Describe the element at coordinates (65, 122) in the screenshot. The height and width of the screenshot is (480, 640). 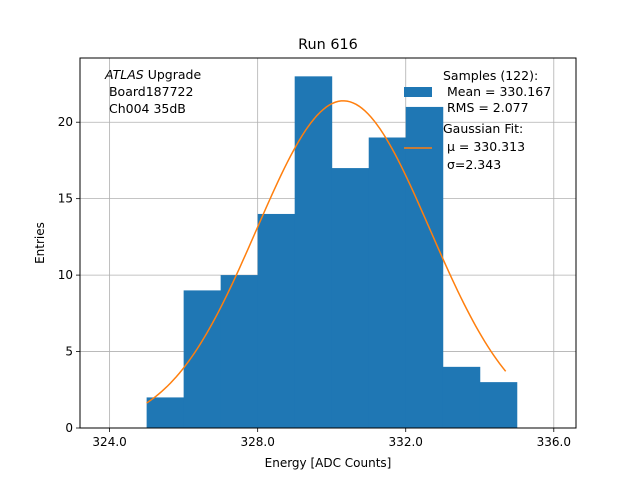
I see `y-tick-label: 20` at that location.